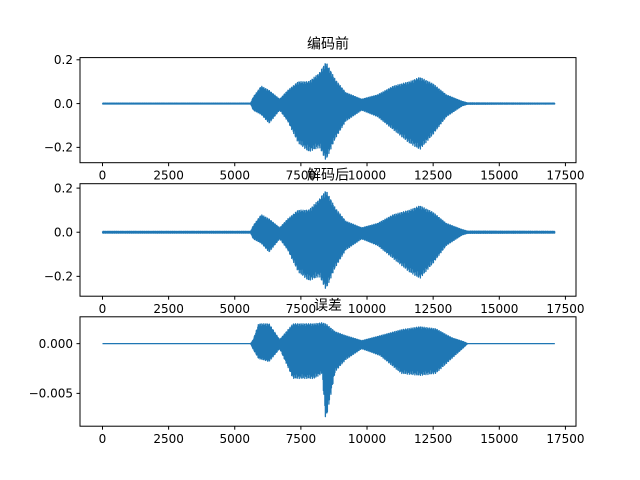 The width and height of the screenshot is (640, 480). Describe the element at coordinates (328, 306) in the screenshot. I see `chart-title: 误差` at that location.